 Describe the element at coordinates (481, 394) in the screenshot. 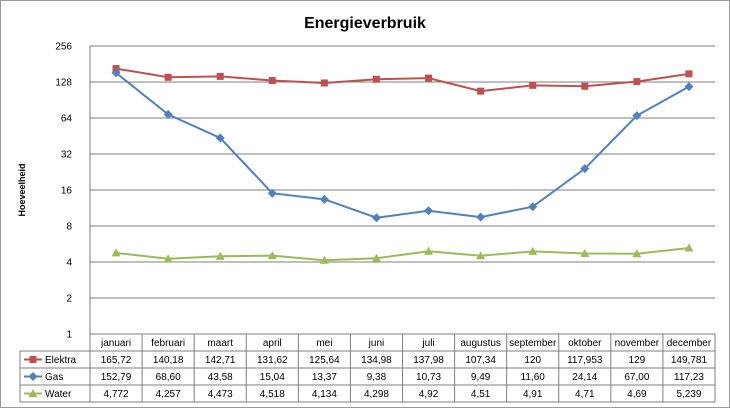

I see `table-cell: 4,51` at that location.